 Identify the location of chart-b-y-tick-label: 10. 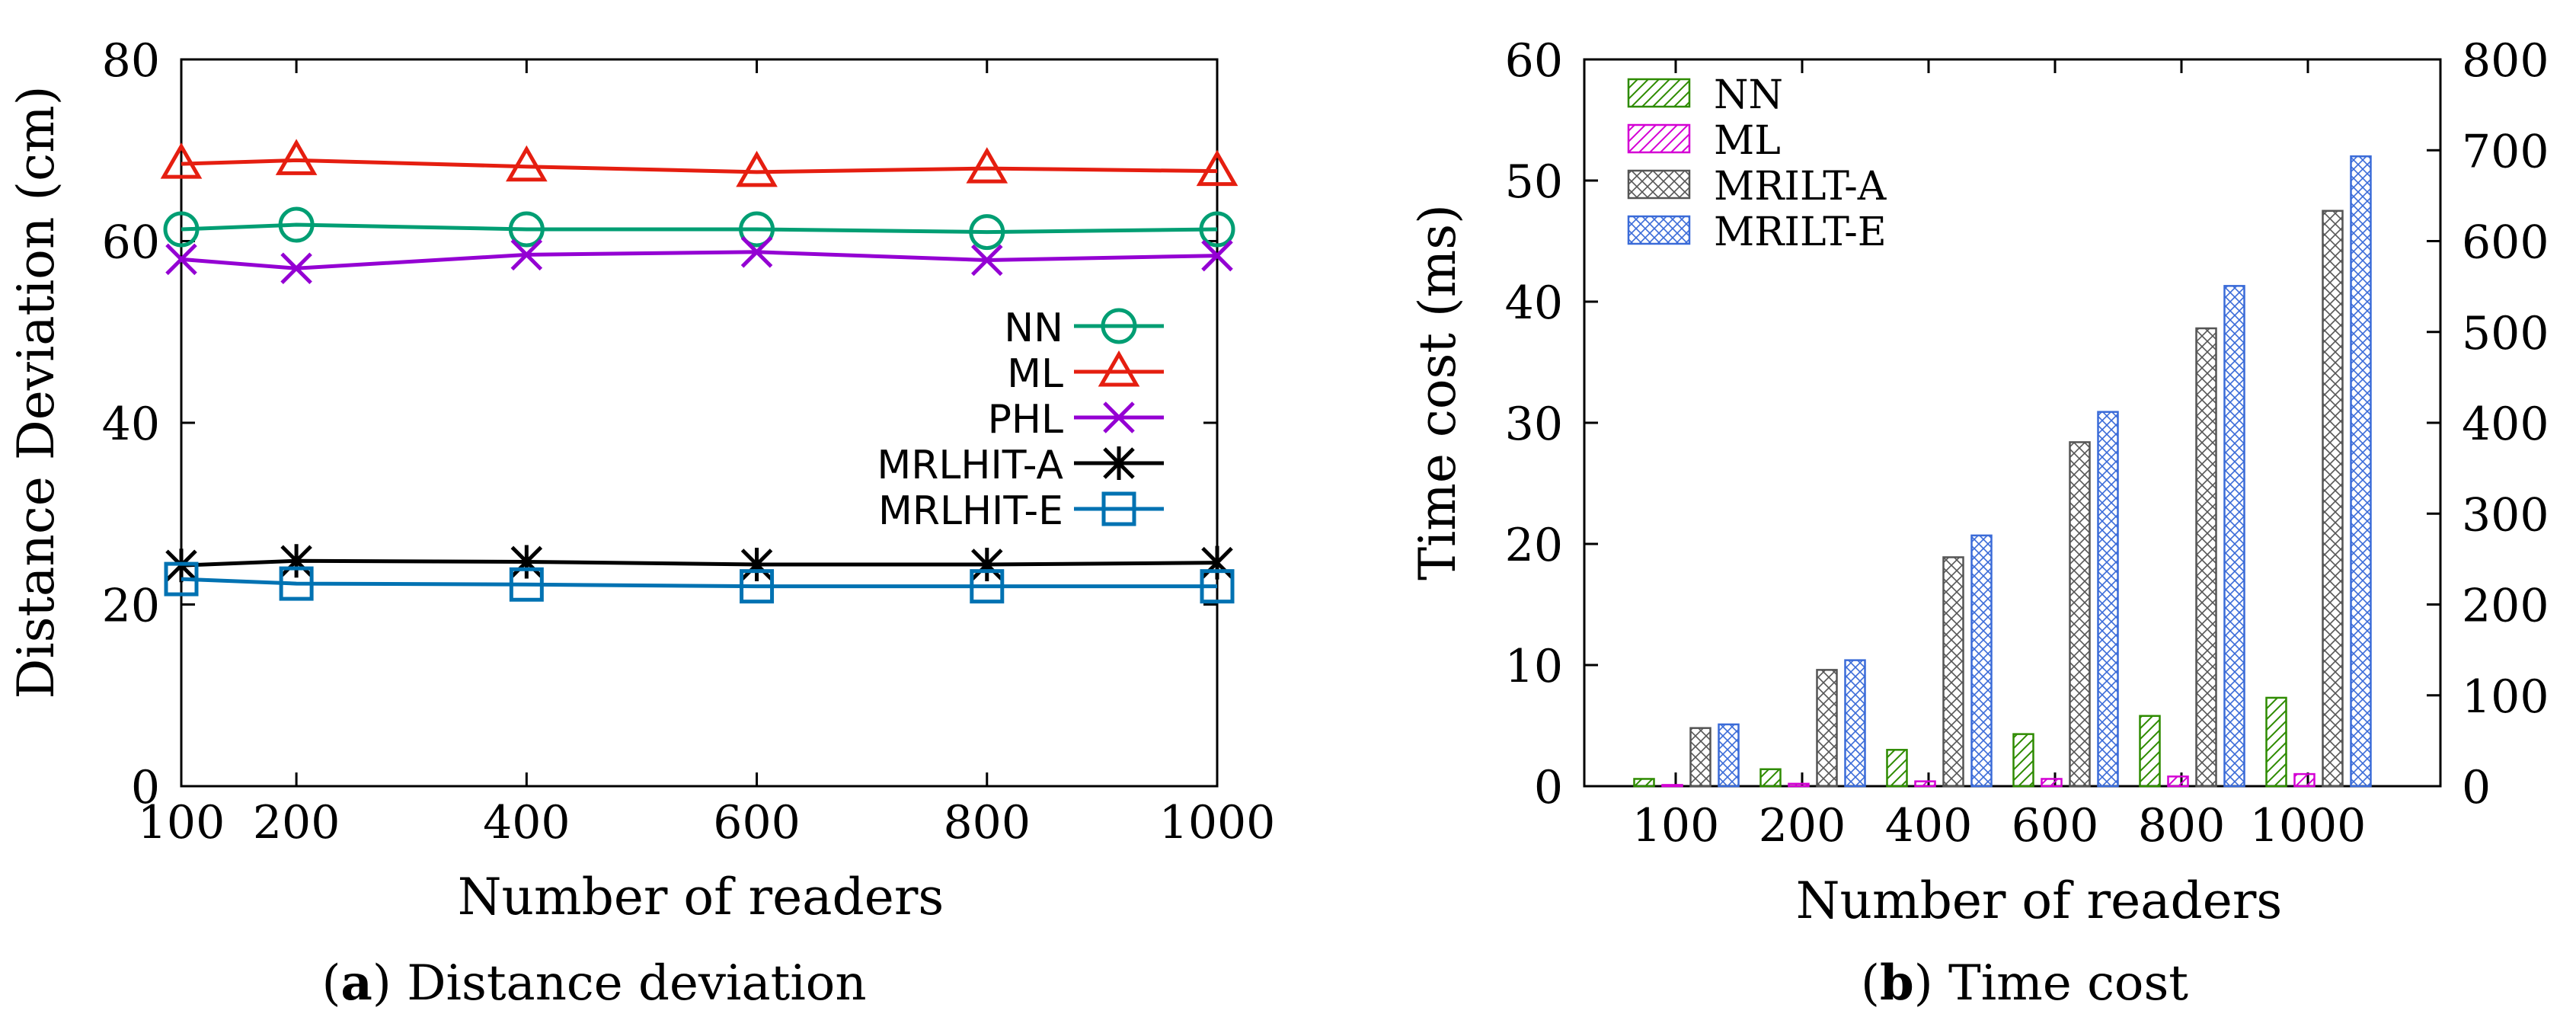
(1534, 666).